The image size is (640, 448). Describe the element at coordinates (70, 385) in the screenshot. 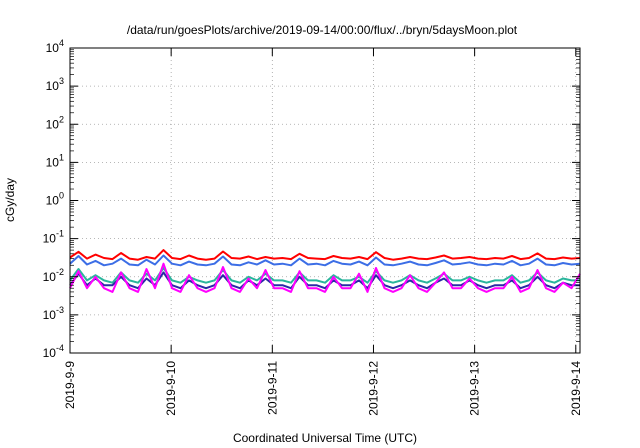

I see `x-tick-label: 2019-9-9` at that location.